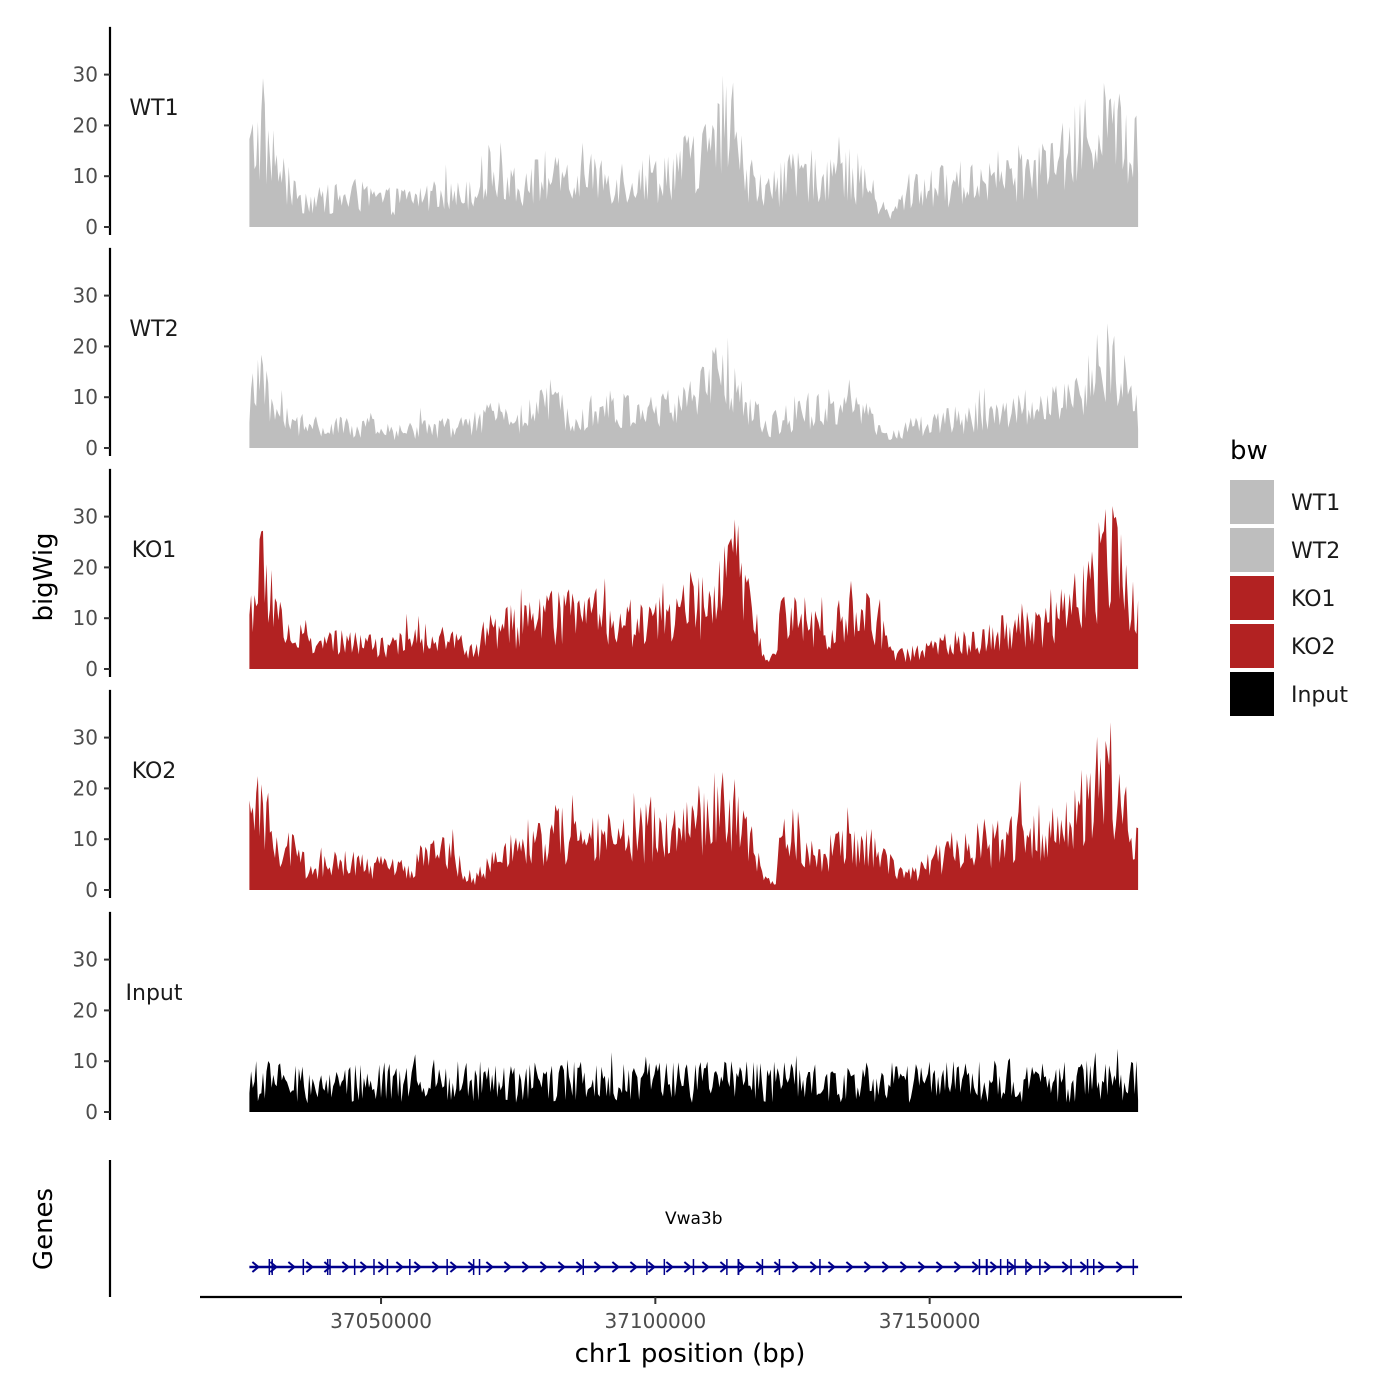  What do you see at coordinates (694, 385) in the screenshot?
I see `signal-area-wt2` at bounding box center [694, 385].